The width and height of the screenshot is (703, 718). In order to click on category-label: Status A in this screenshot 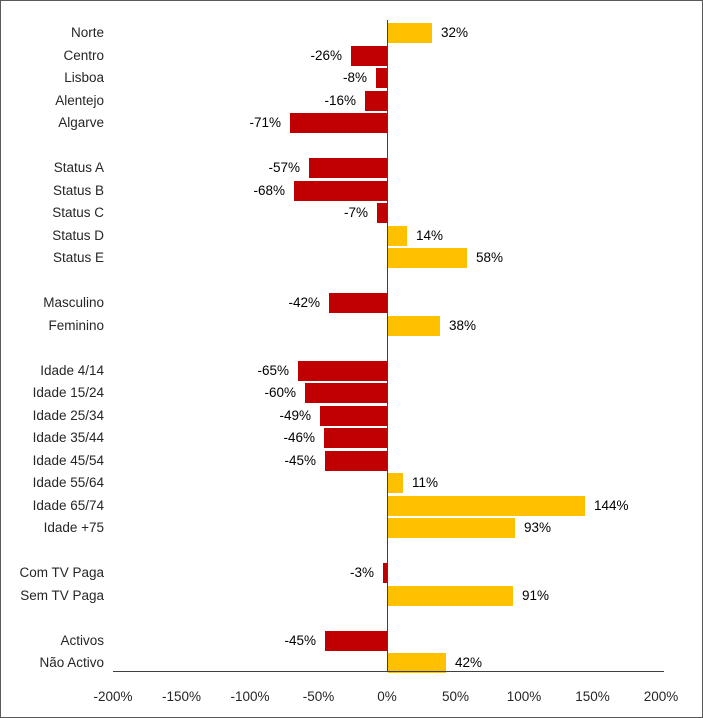, I will do `click(78, 167)`.